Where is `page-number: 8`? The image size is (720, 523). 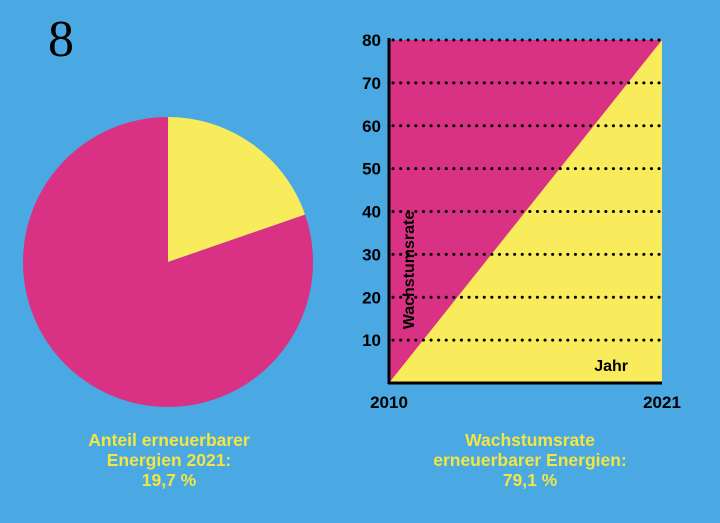
page-number: 8 is located at coordinates (61, 39).